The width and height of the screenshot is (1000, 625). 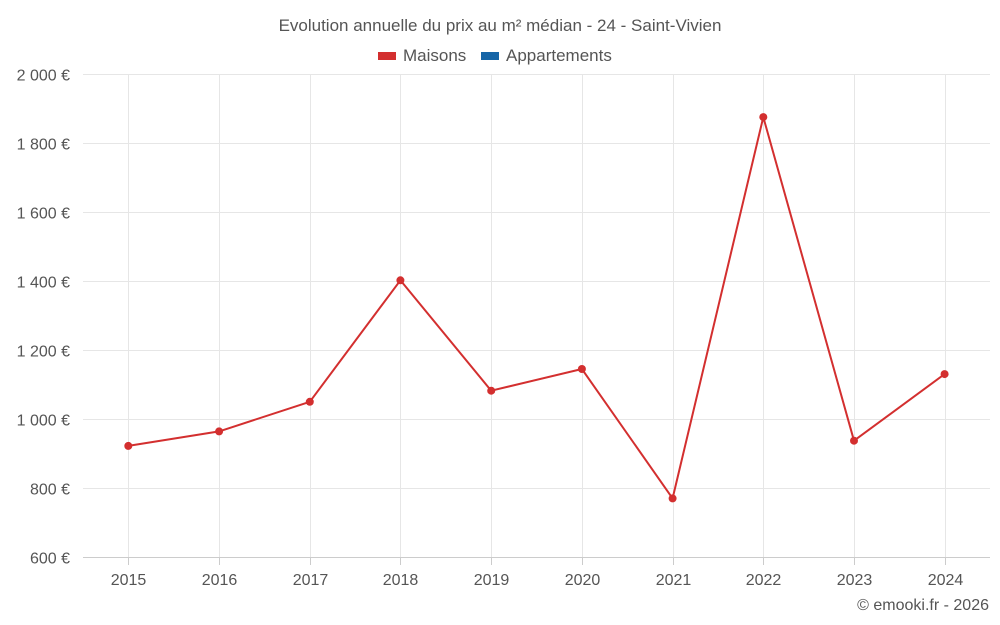 I want to click on x-tick-label: 2020, so click(x=583, y=580).